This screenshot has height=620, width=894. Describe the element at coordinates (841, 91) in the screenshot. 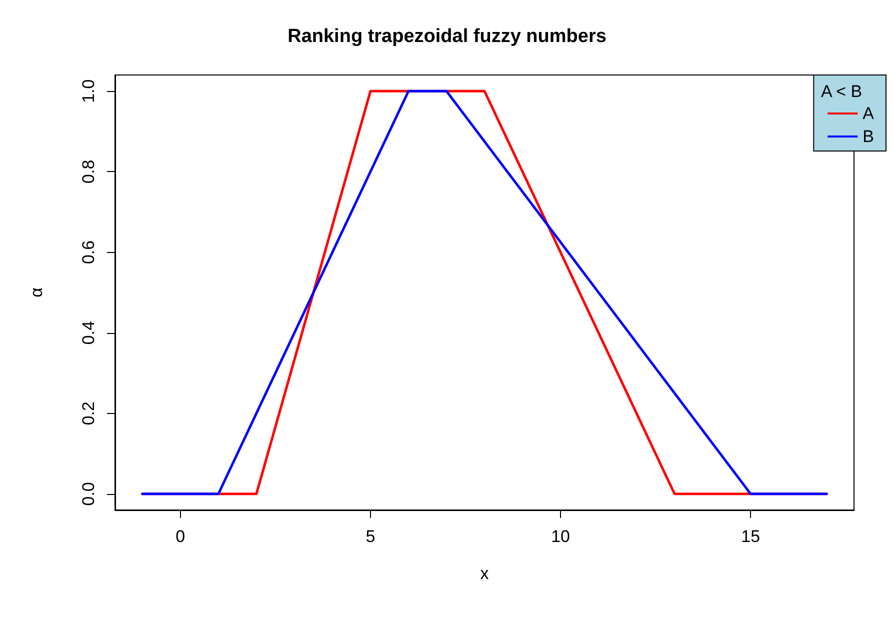

I see `legend-title: A < B` at that location.